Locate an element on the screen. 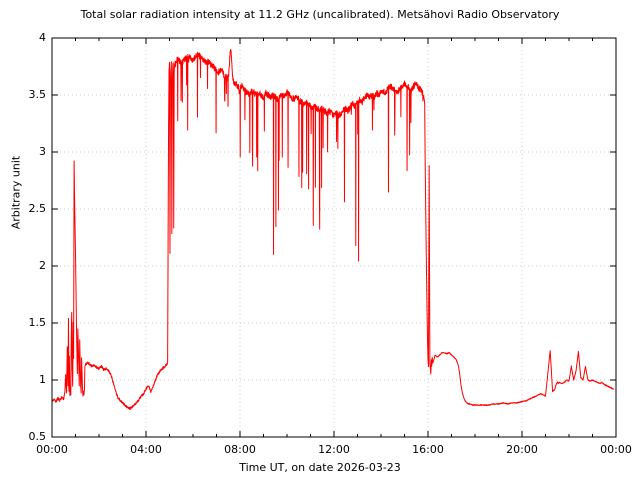 This screenshot has width=640, height=480. y-tick-label: 3 is located at coordinates (42, 151).